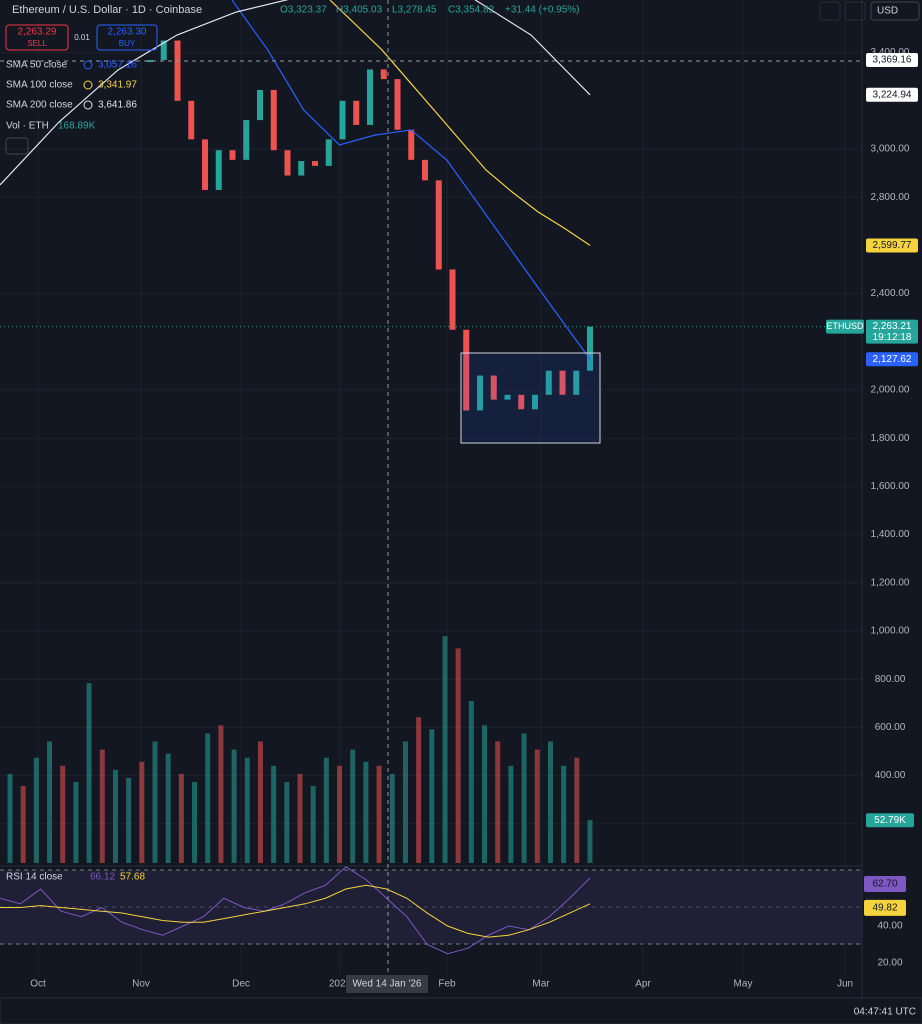 The height and width of the screenshot is (1024, 922). Describe the element at coordinates (890, 52) in the screenshot. I see `price-tick-label: 3,400.00` at that location.